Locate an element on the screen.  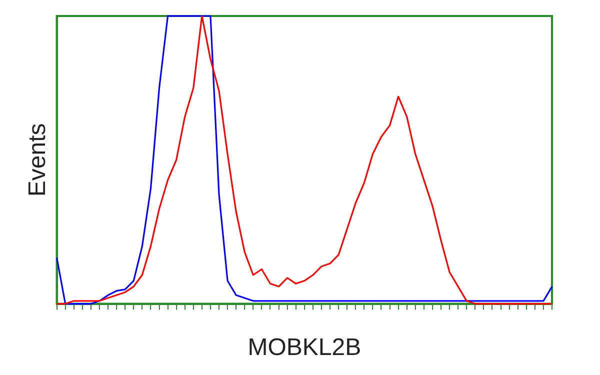
y-axis-title: Events is located at coordinates (38, 160).